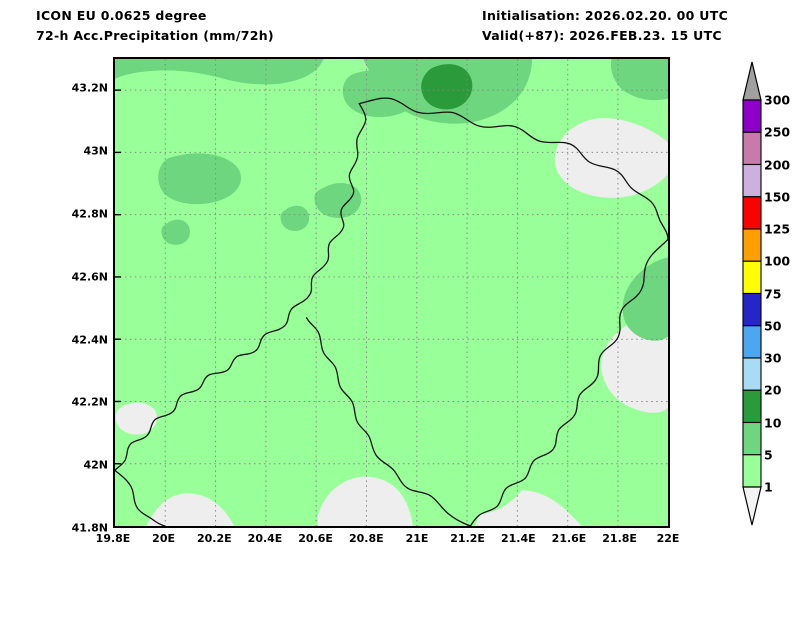 This screenshot has width=800, height=618. Describe the element at coordinates (518, 538) in the screenshot. I see `xtick-label: 21.4E` at that location.